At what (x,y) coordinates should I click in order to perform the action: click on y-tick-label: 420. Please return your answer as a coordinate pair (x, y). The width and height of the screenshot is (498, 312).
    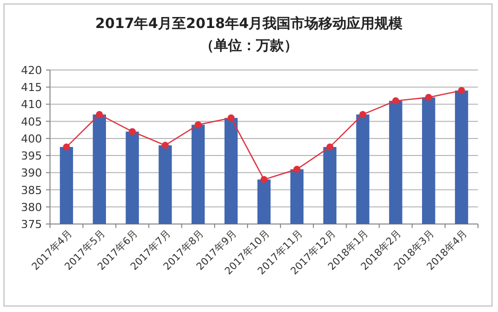
    Looking at the image, I should click on (31, 70).